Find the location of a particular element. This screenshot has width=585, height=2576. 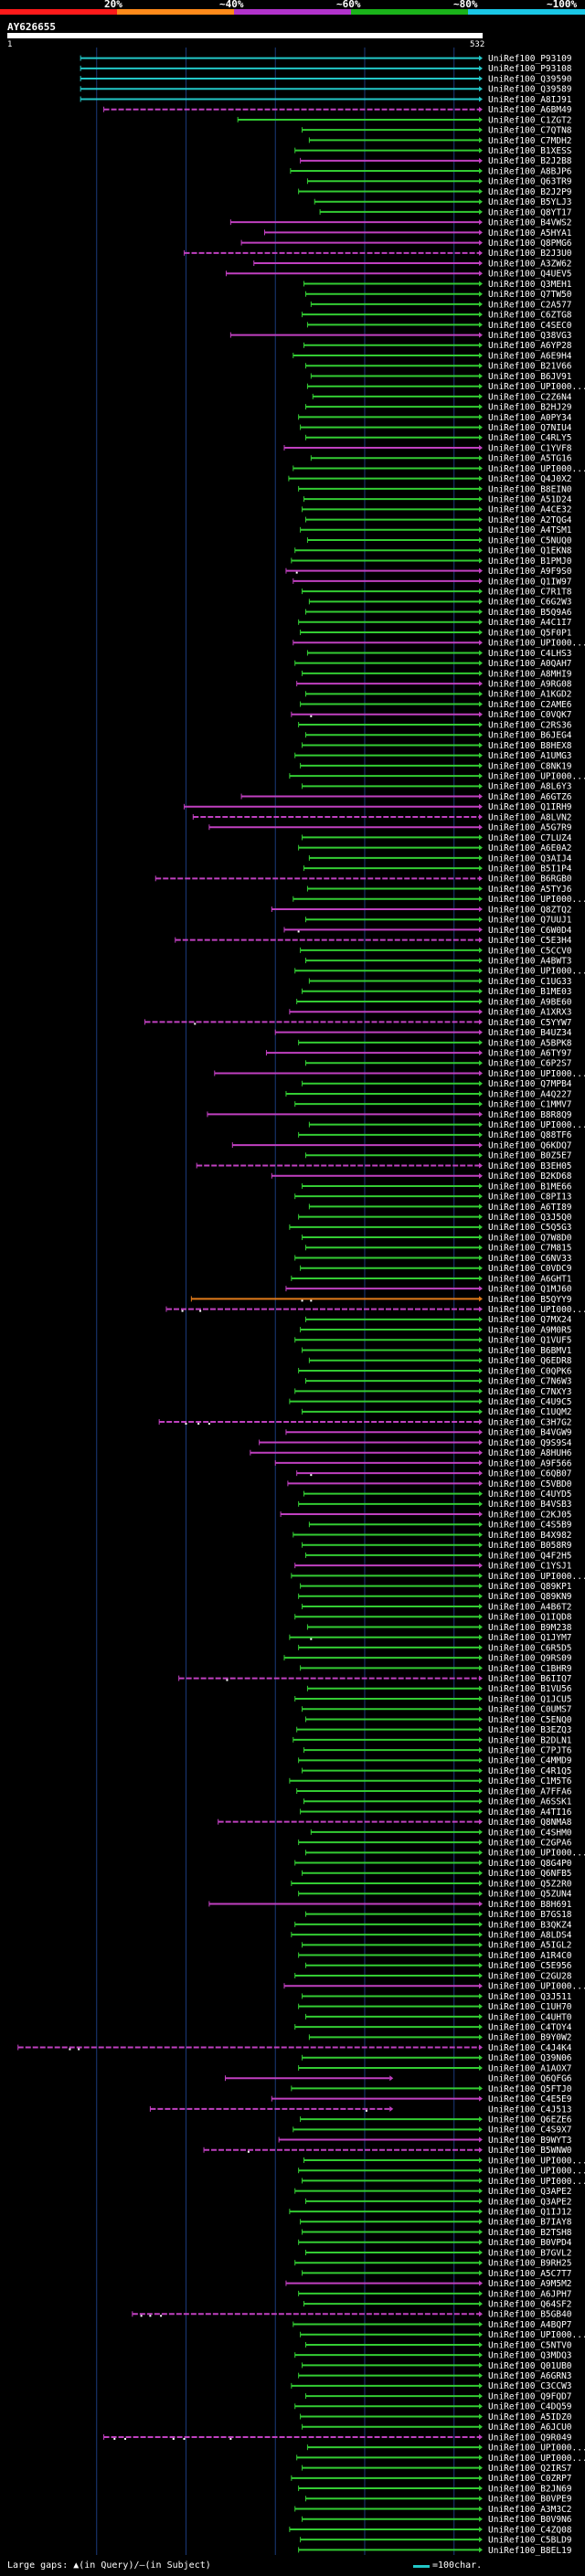

hit-label: UniRef100_Q7MPB4 is located at coordinates (530, 1084).